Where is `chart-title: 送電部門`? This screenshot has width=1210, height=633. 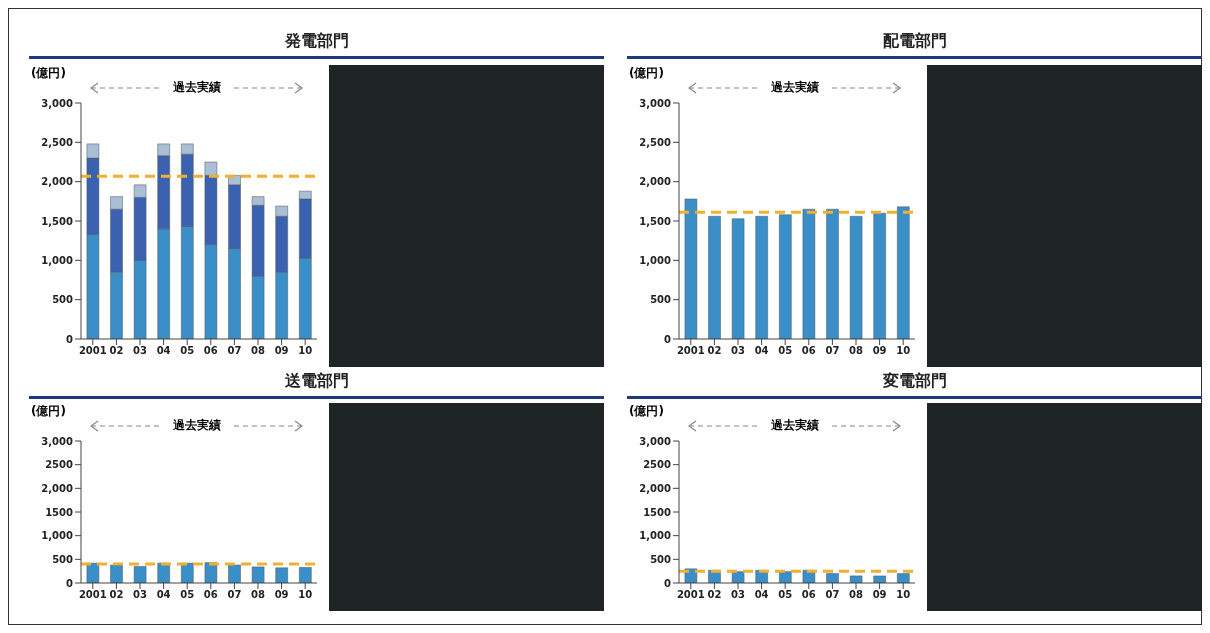
chart-title: 送電部門 is located at coordinates (316, 385).